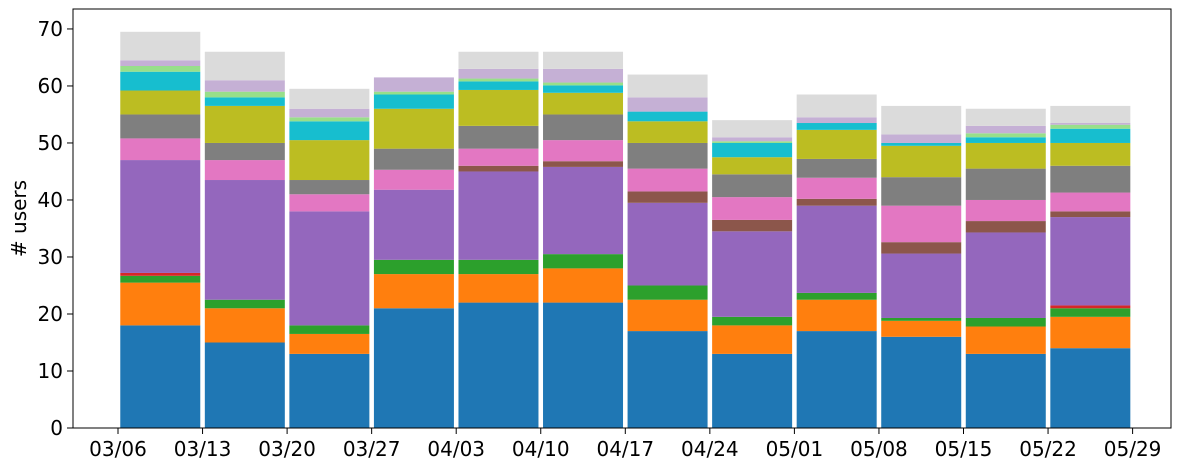 The width and height of the screenshot is (1189, 470). Describe the element at coordinates (795, 449) in the screenshot. I see `x-tick-label: 05/01` at that location.